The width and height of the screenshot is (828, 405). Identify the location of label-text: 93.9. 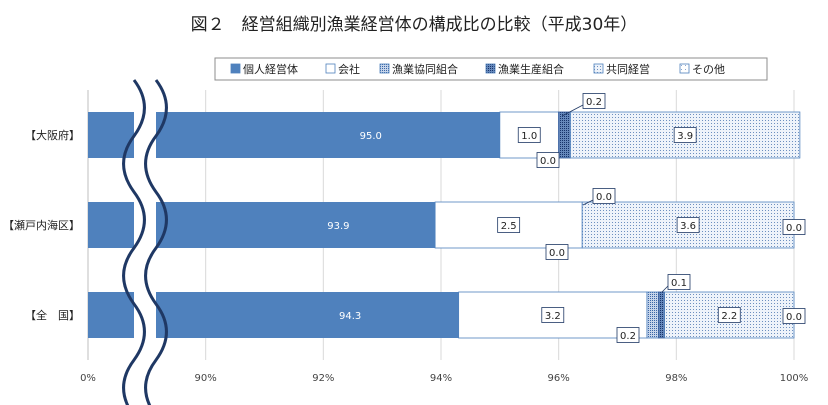
(338, 226).